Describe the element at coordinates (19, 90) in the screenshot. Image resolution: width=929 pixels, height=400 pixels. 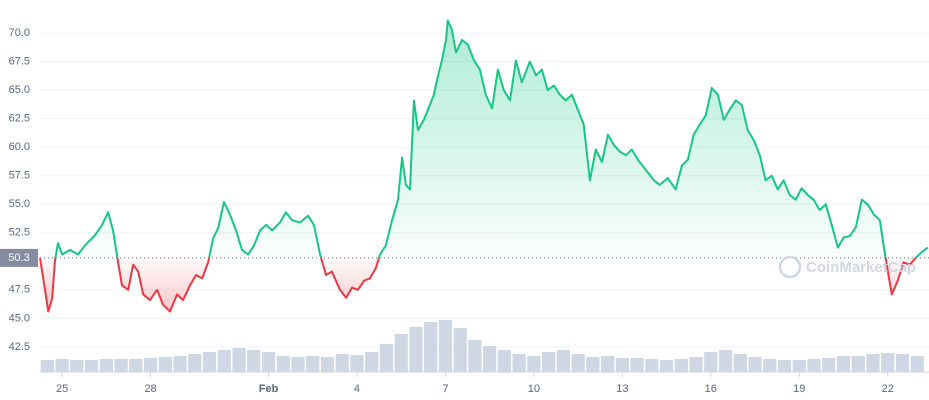
I see `y-tick-label: 65.0` at that location.